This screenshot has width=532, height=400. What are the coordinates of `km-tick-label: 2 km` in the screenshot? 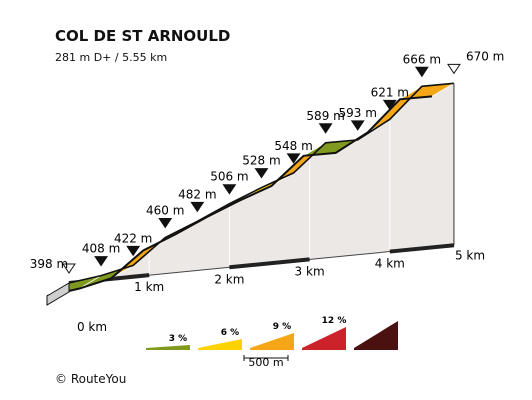 It's located at (229, 279).